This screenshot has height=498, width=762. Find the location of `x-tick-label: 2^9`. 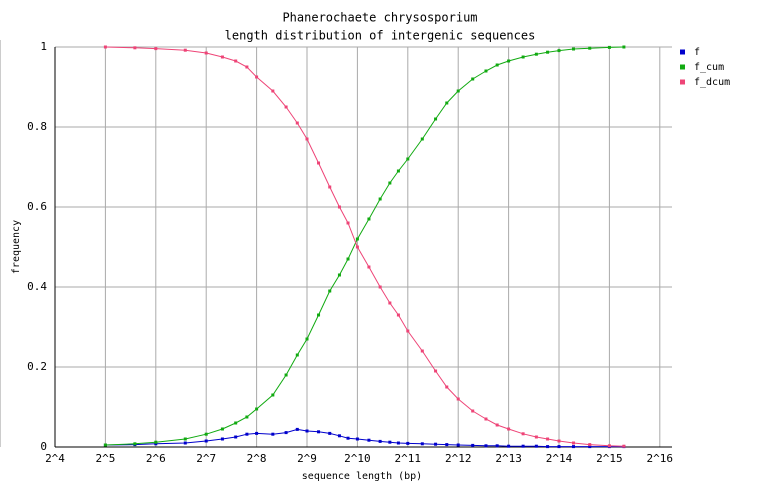

x-tick-label: 2^9 is located at coordinates (307, 458).